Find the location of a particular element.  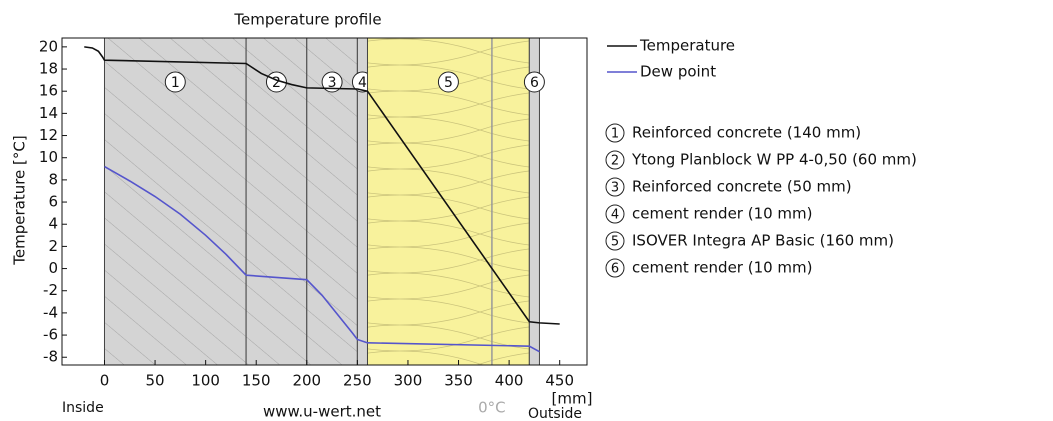

layer-hatch is located at coordinates (332, 201).